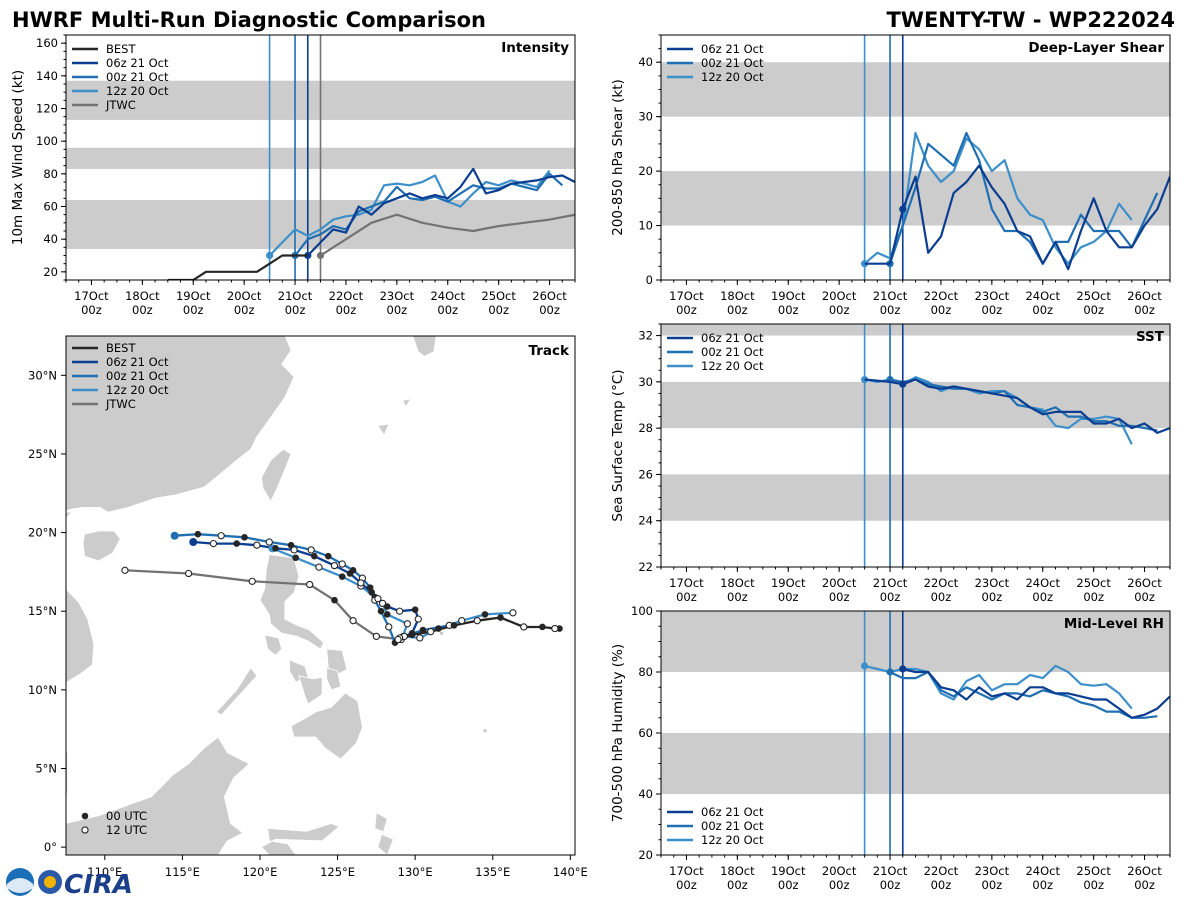  What do you see at coordinates (126, 816) in the screenshot?
I see `marker-legend-label: 00 UTC` at bounding box center [126, 816].